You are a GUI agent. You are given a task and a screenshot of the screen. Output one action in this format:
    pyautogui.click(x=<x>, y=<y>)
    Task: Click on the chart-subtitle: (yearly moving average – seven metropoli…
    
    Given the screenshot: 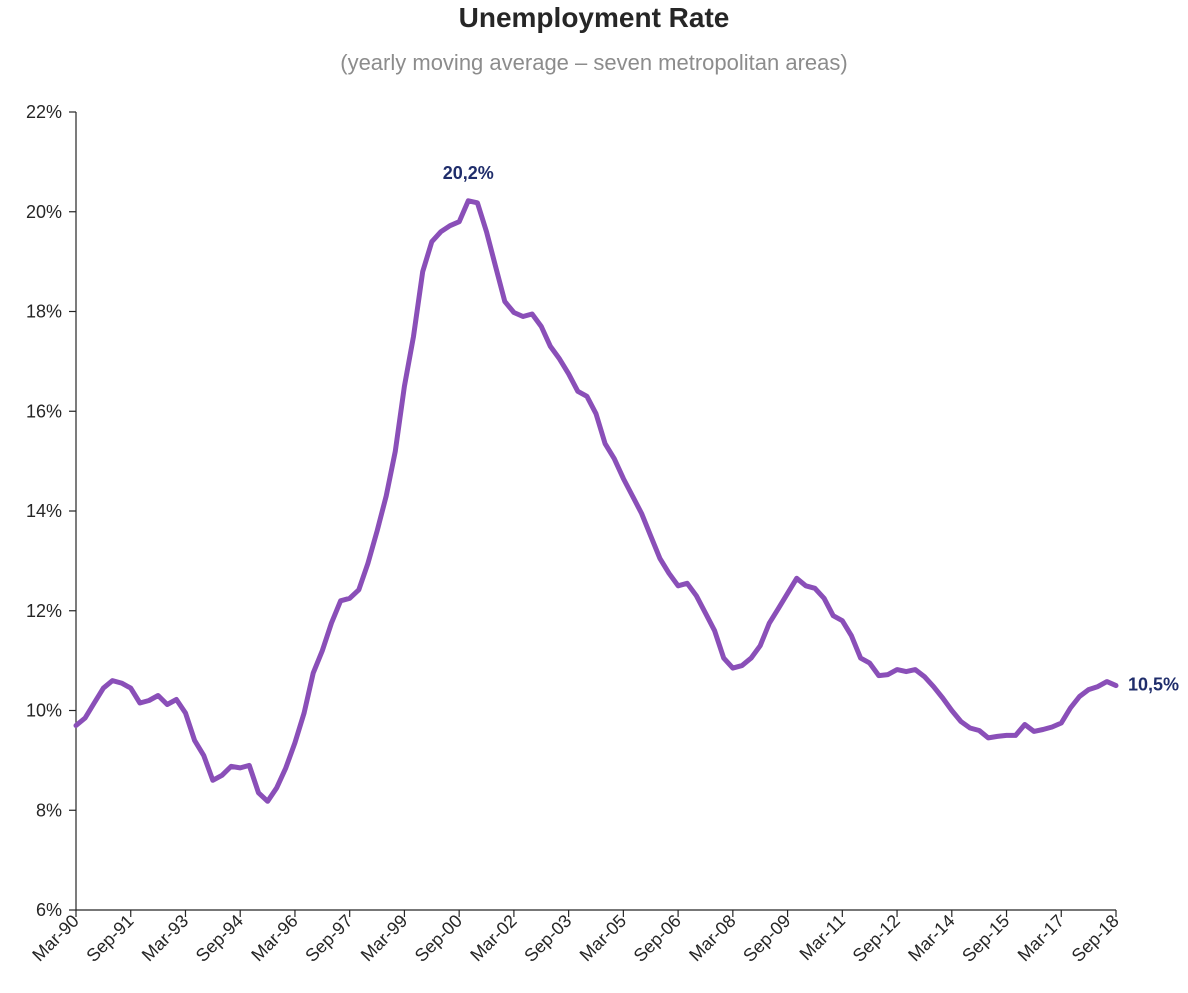 What is the action you would take?
    pyautogui.click(x=594, y=62)
    